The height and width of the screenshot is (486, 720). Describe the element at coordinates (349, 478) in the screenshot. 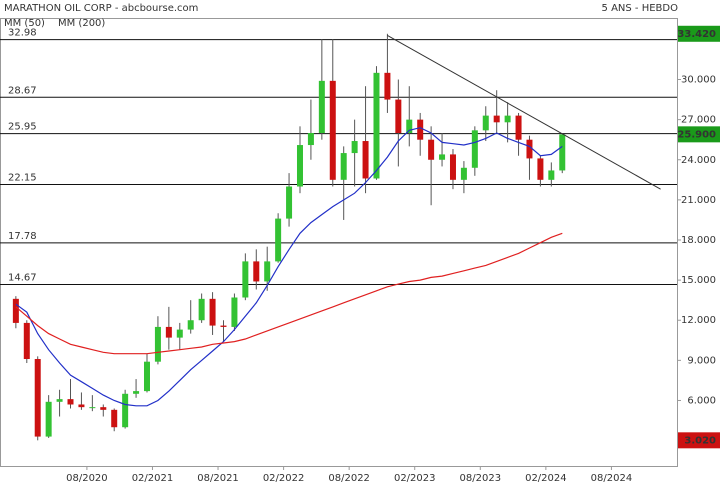

I see `x-tick-label: 08/2022` at that location.